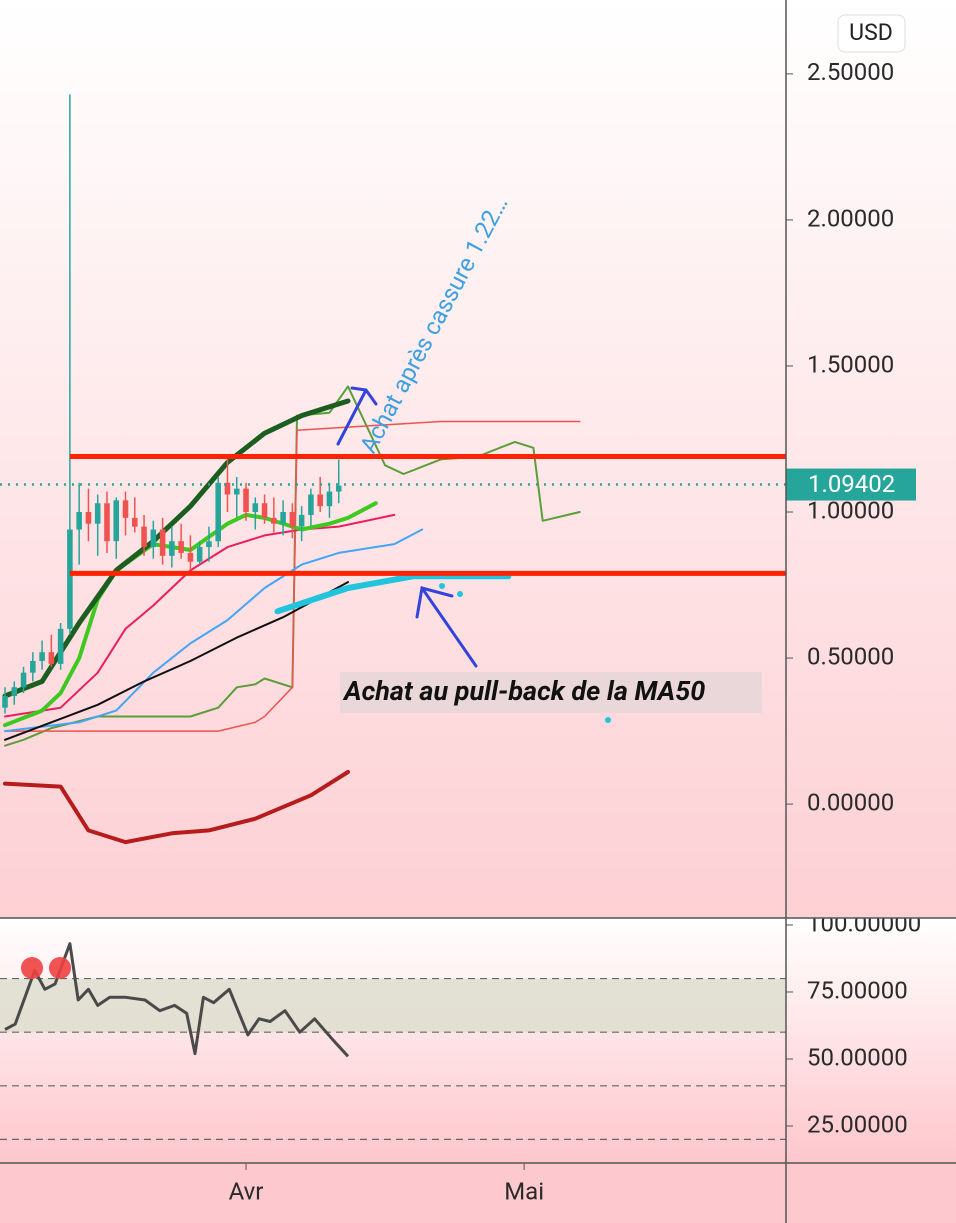  I want to click on y-tick-label: 2.00000, so click(850, 218).